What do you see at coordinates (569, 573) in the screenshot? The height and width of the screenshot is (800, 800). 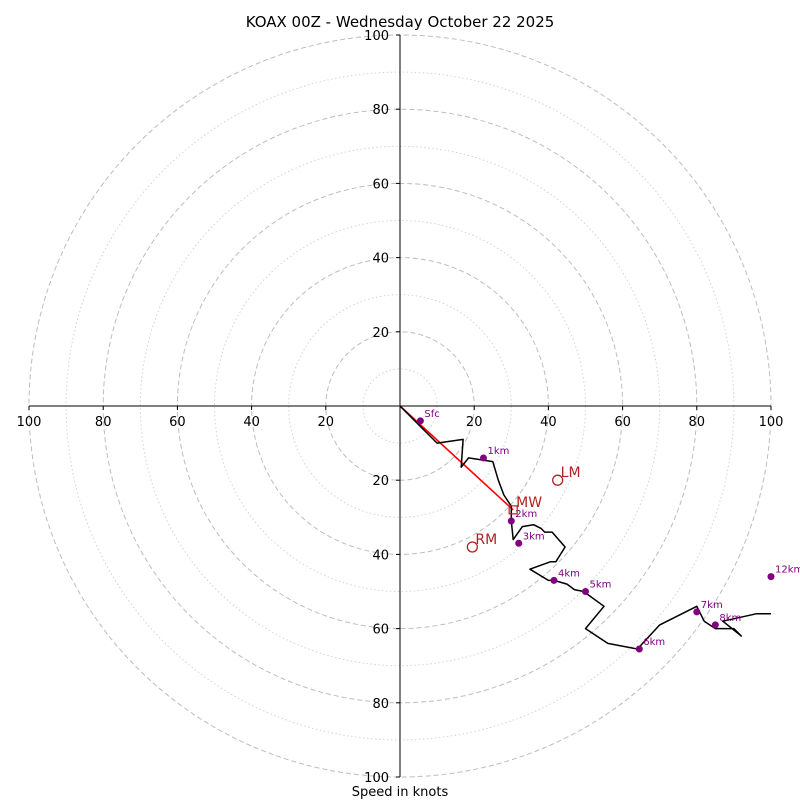 I see `height-marker-label: 4km` at bounding box center [569, 573].